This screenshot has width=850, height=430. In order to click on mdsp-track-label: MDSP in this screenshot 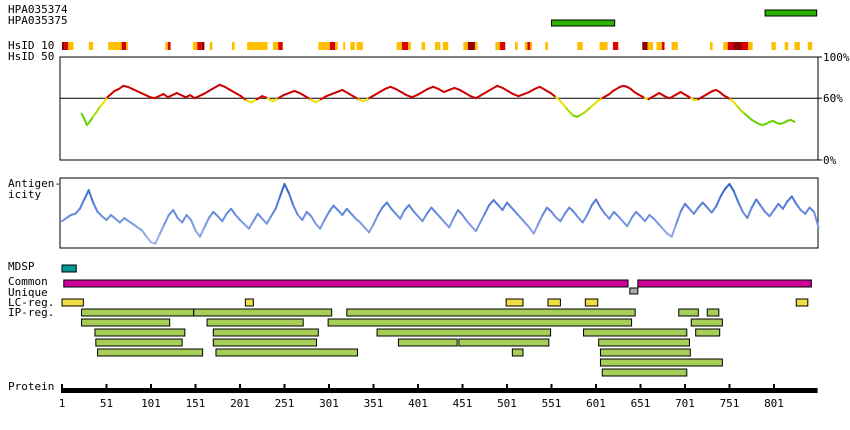, I will do `click(21, 266)`.